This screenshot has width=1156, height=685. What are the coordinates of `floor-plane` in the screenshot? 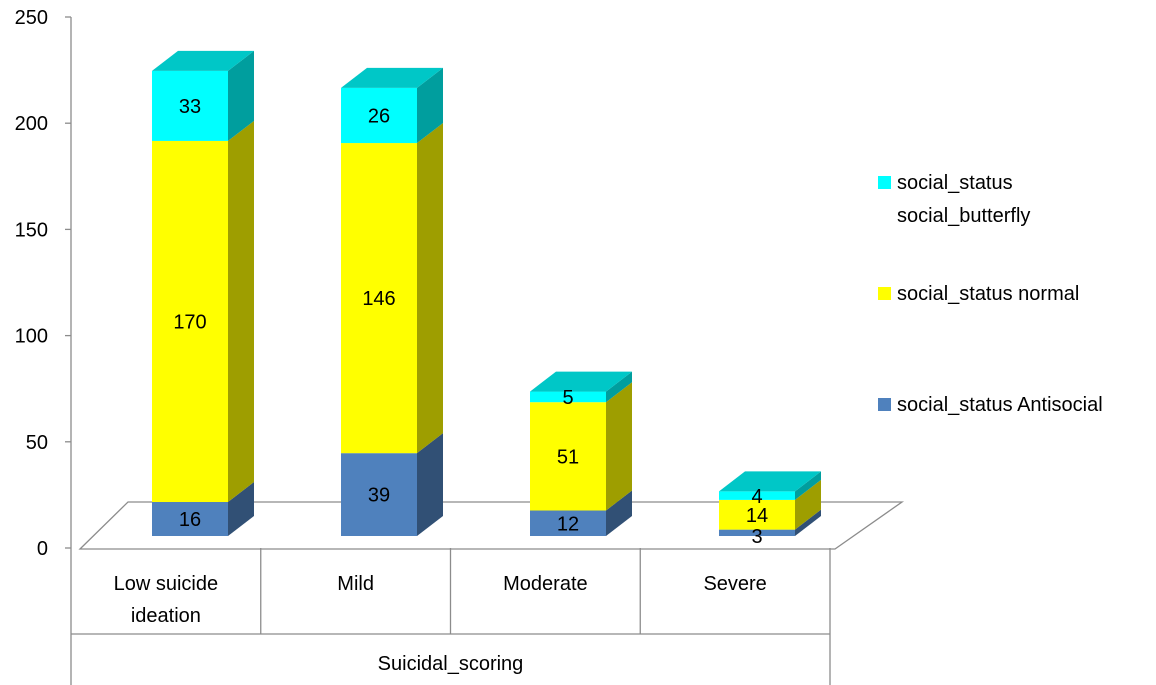 It's located at (491, 525).